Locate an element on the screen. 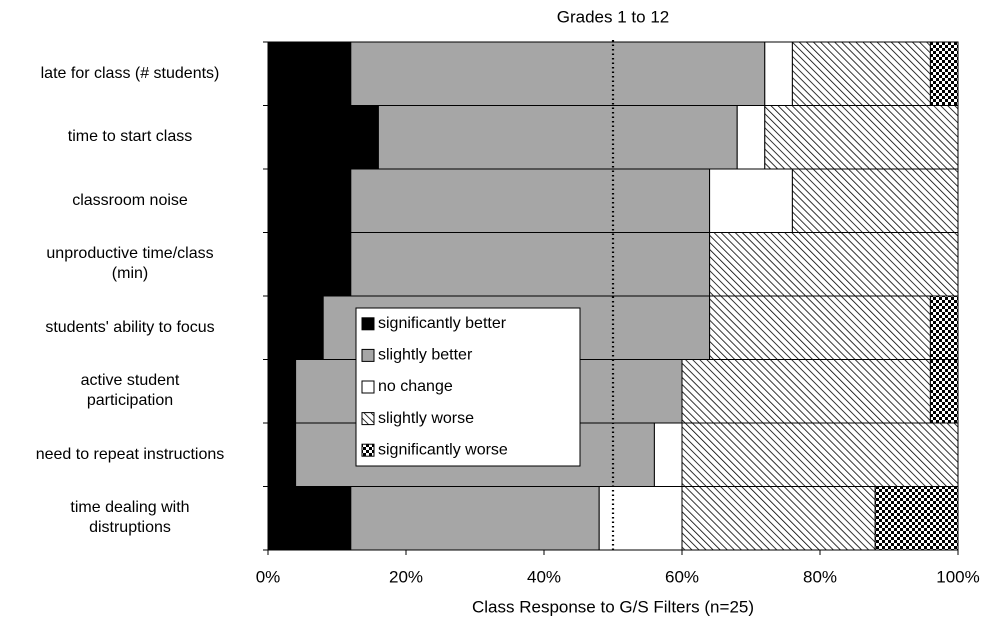  y-tick-label: classroom noise is located at coordinates (130, 200).